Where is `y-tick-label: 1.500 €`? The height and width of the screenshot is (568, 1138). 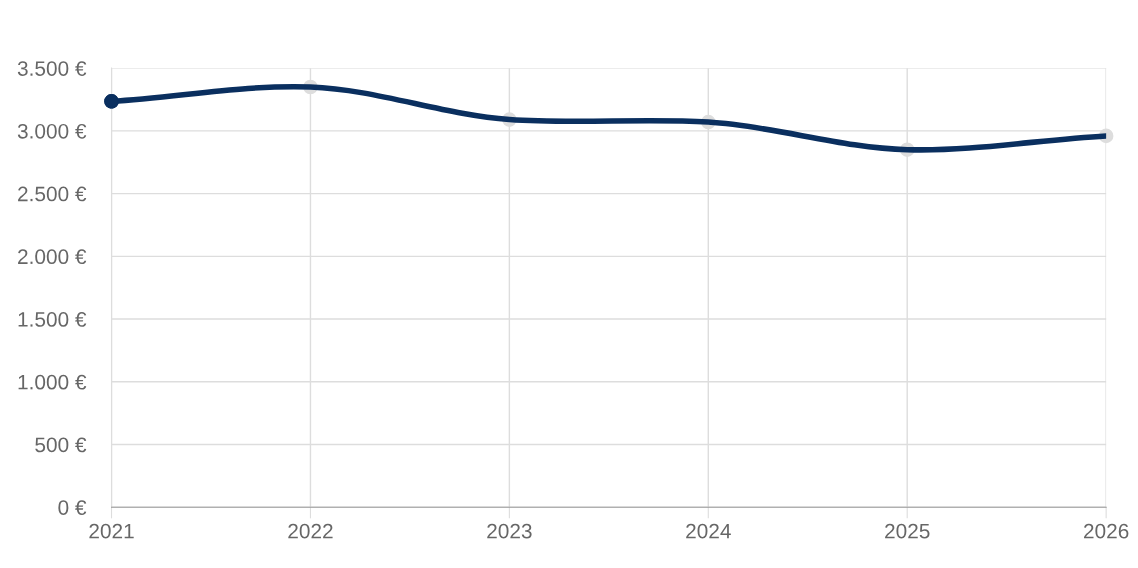 y-tick-label: 1.500 € is located at coordinates (52, 319).